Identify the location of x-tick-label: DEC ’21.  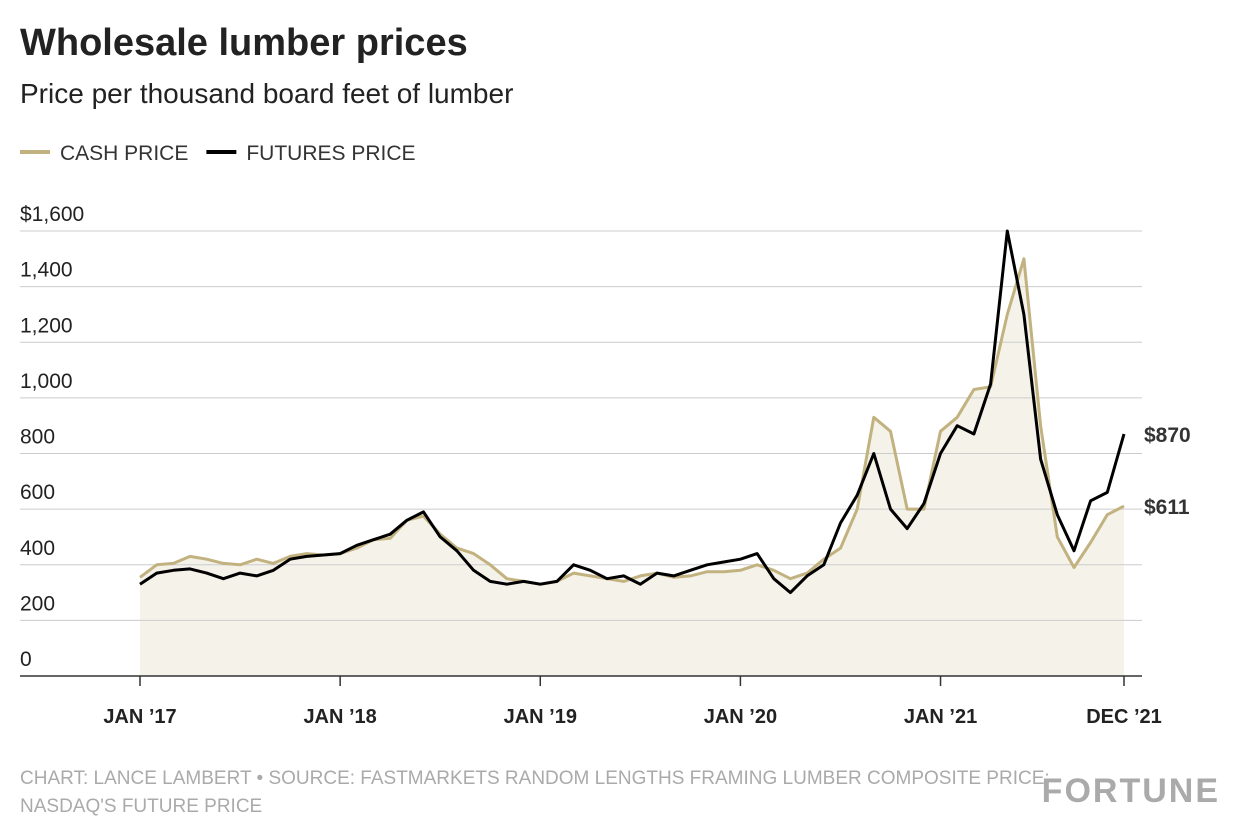
(1124, 717).